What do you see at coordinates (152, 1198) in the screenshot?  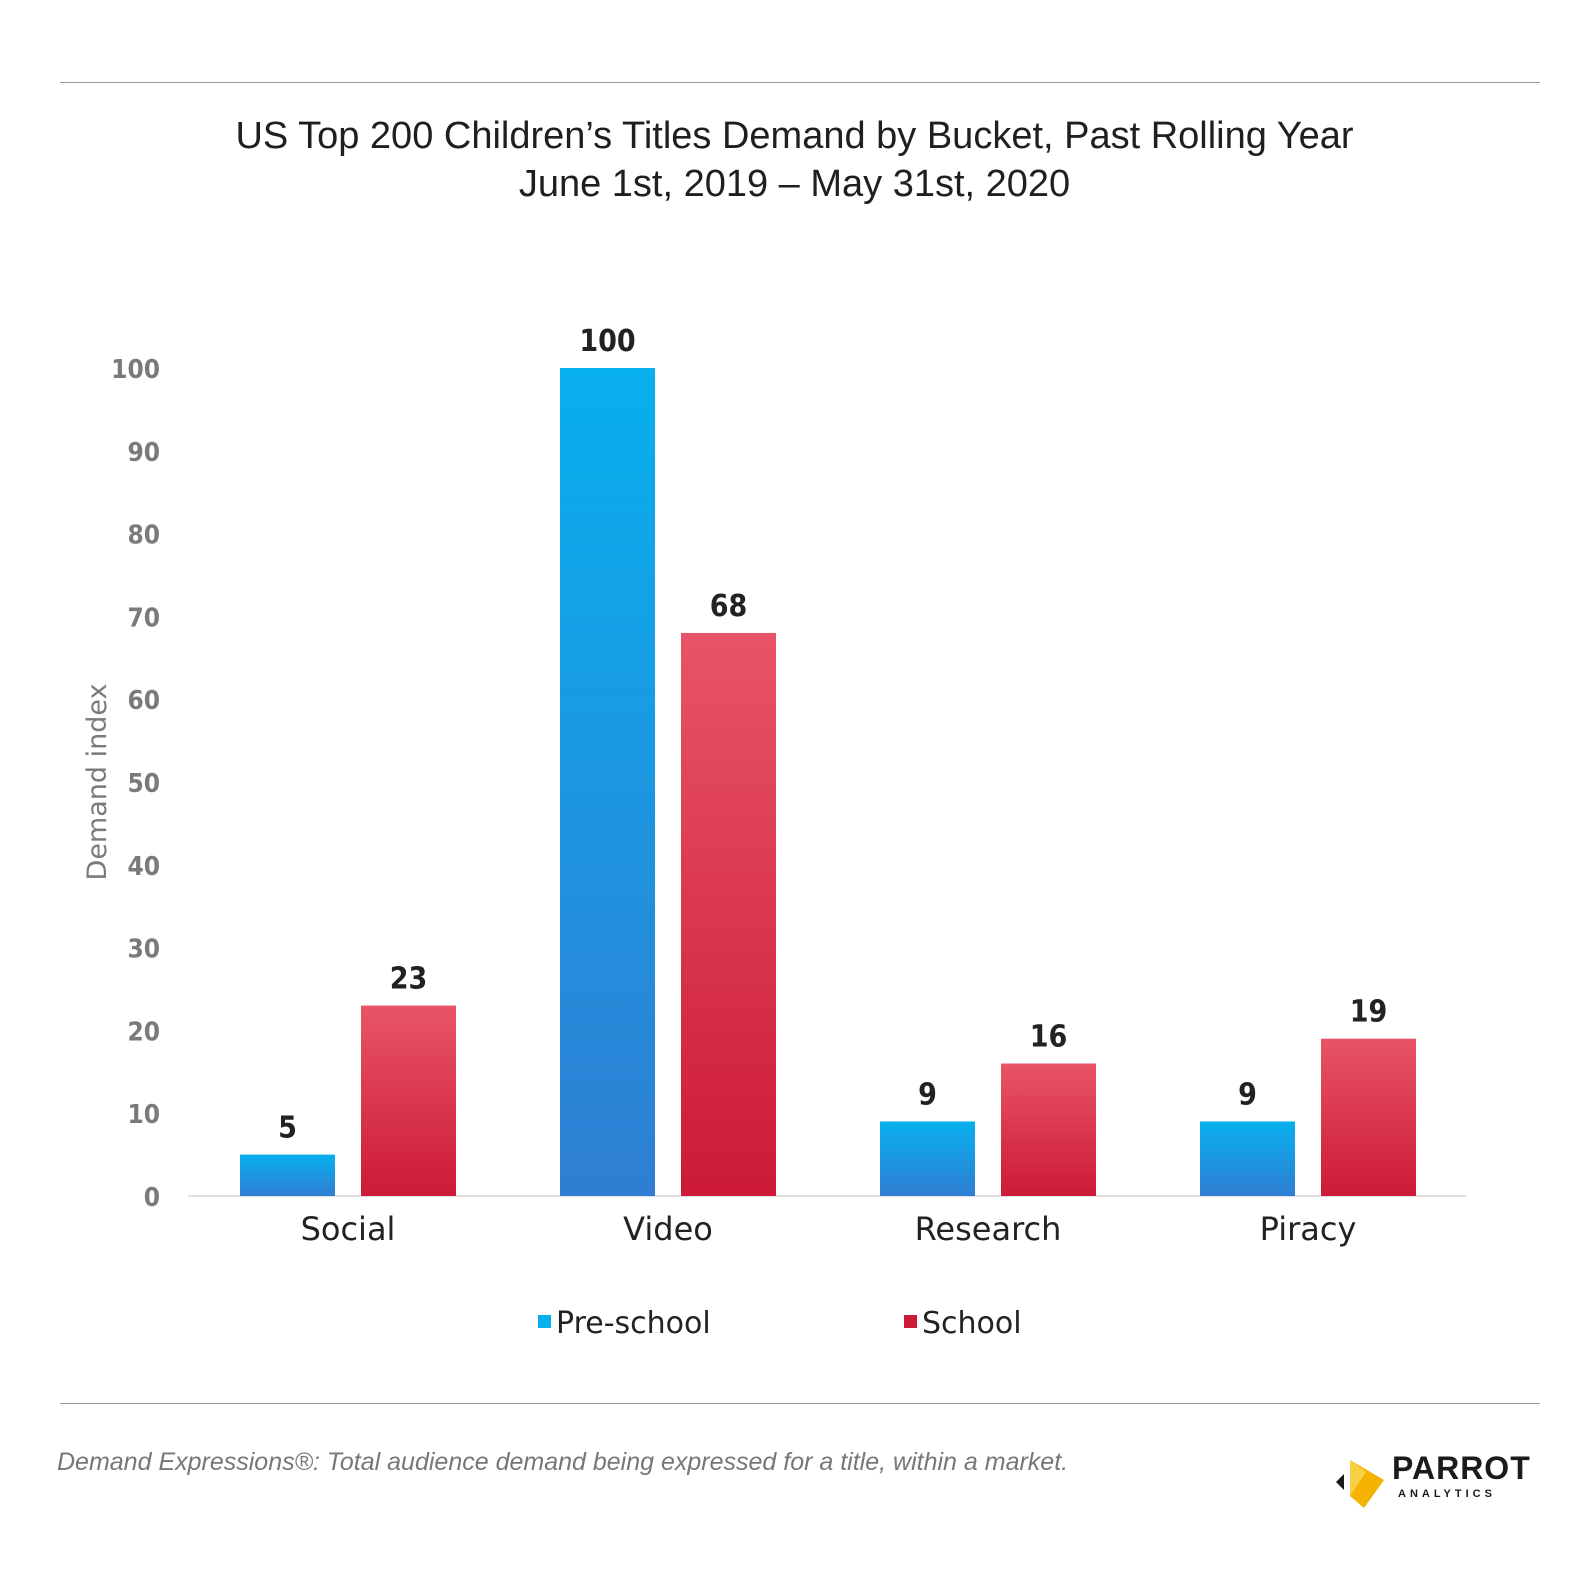 I see `y-tick-label: 0` at bounding box center [152, 1198].